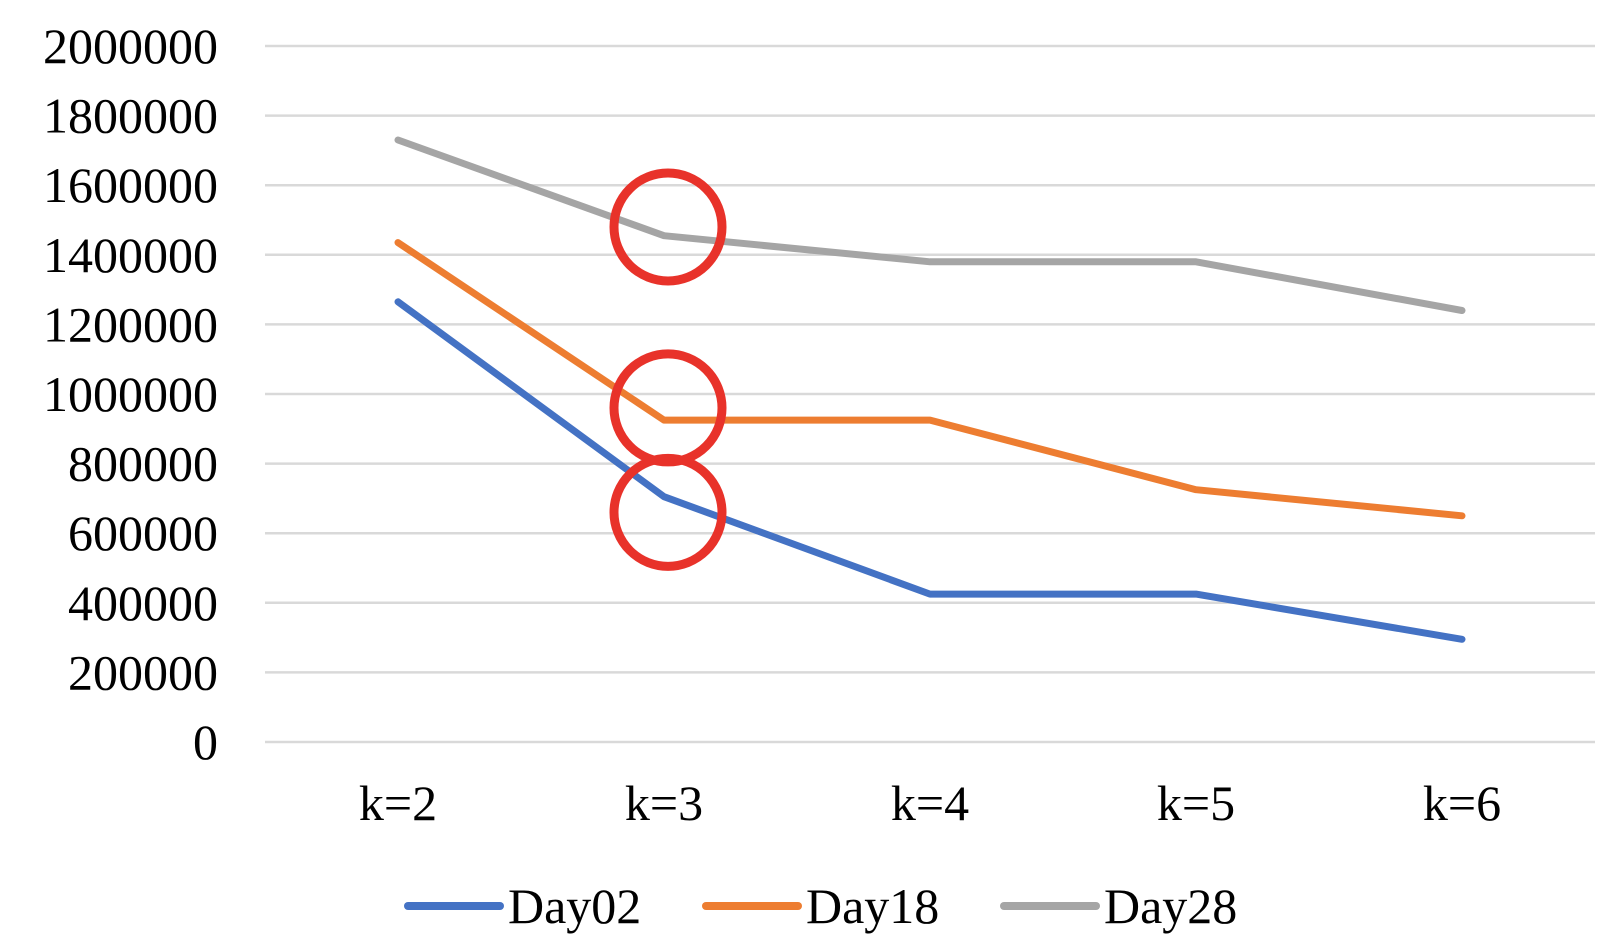 The width and height of the screenshot is (1622, 946). I want to click on y-tick-label: 200000, so click(143, 672).